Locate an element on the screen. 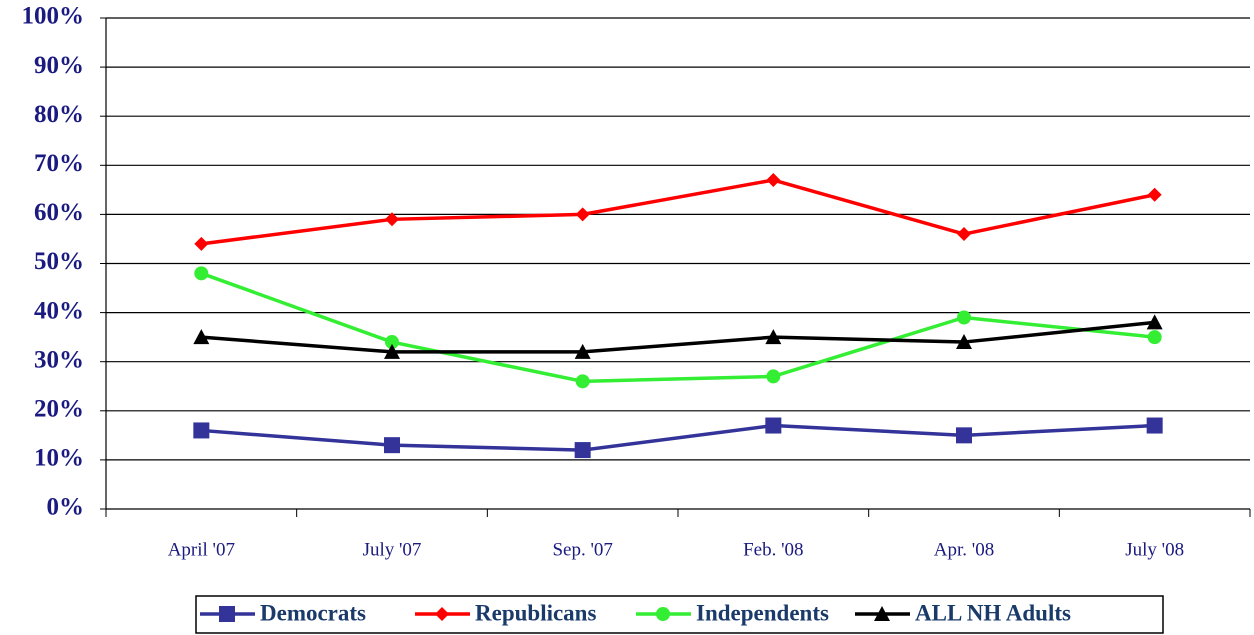 This screenshot has height=635, width=1254. y-tick-label: 30% is located at coordinates (59, 359).